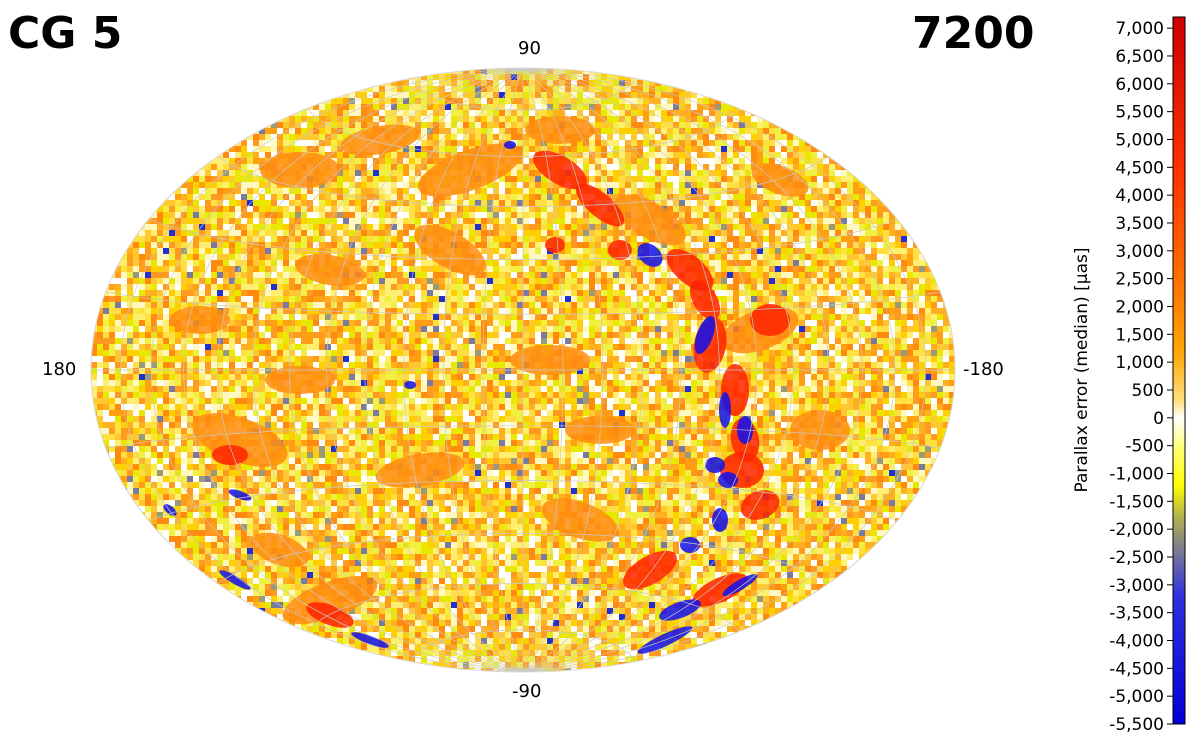  Describe the element at coordinates (1136, 614) in the screenshot. I see `colorbar-tick-label: -3,500` at that location.